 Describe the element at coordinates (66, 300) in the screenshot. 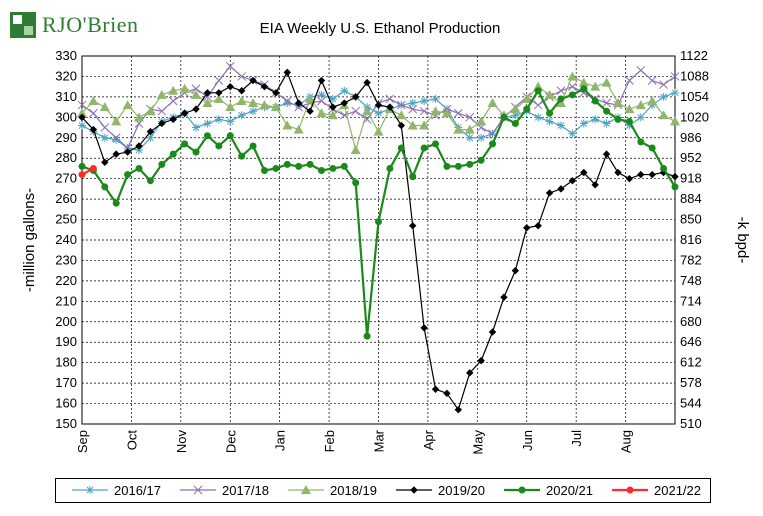

I see `y-left-tick-label: 210` at that location.